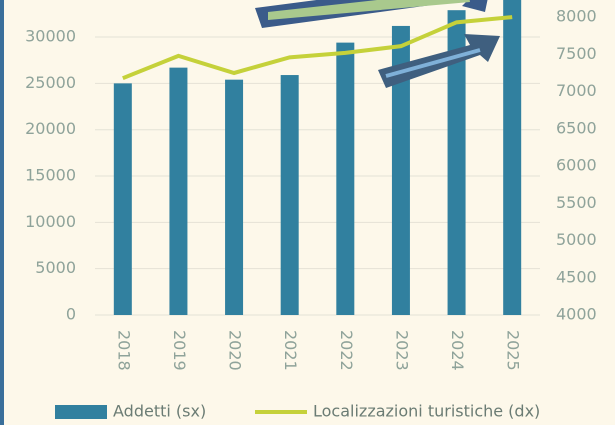  What do you see at coordinates (159, 411) in the screenshot?
I see `legend-label: Addetti (sx)` at bounding box center [159, 411].